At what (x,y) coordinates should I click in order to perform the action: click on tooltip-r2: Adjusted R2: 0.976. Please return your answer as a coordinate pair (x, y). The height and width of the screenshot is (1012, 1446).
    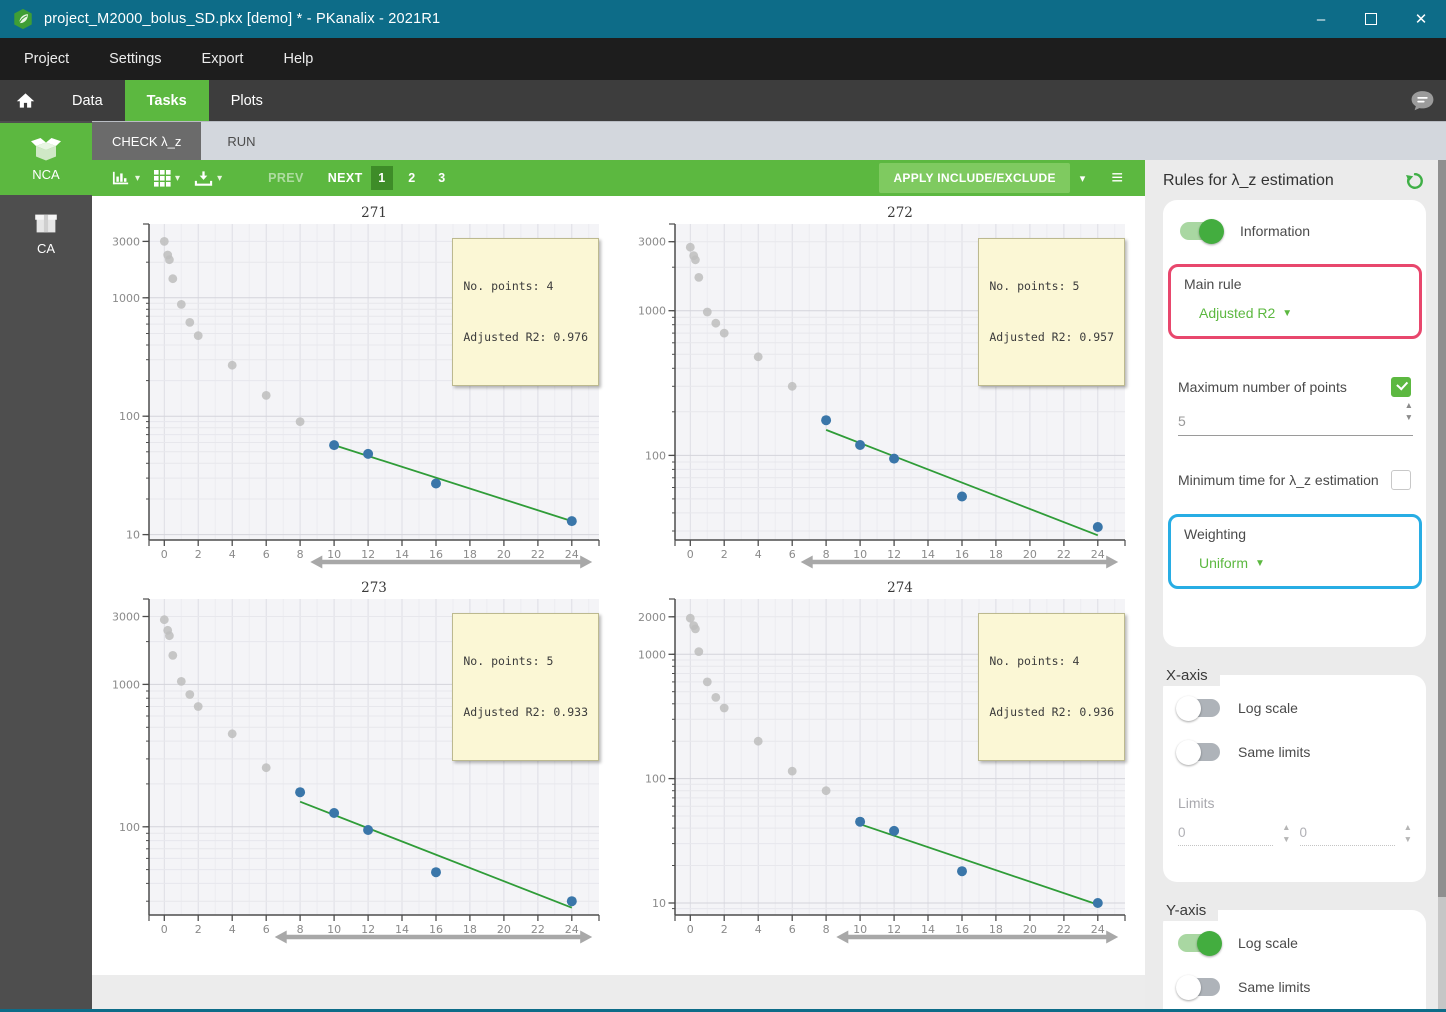
    Looking at the image, I should click on (525, 337).